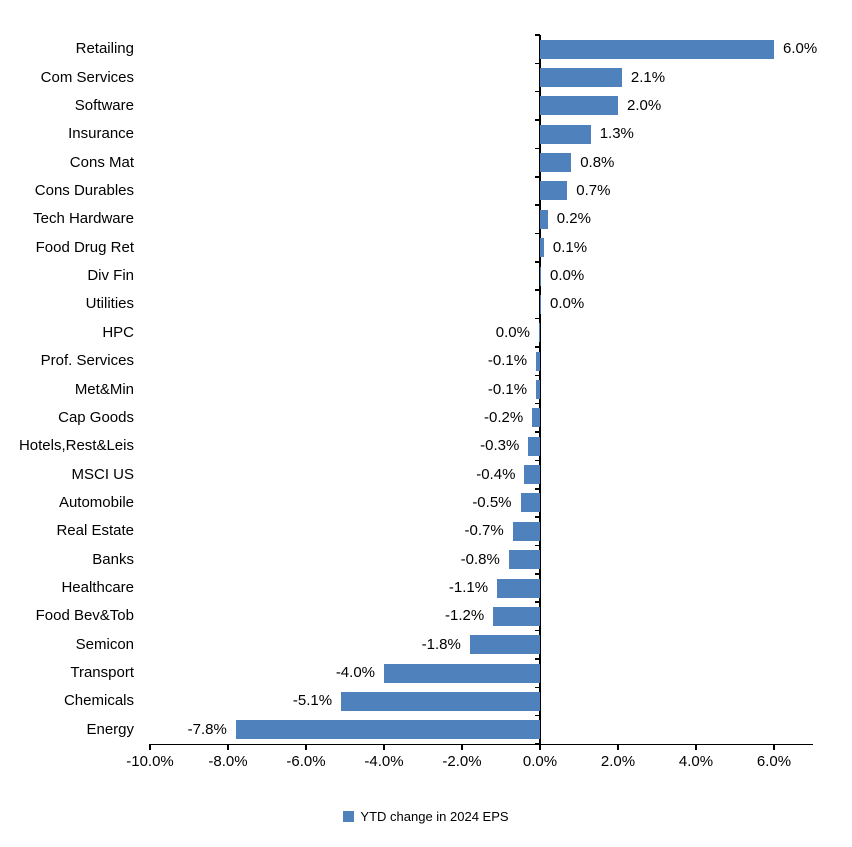  I want to click on x-axis-tick-label: 6.0%, so click(774, 761).